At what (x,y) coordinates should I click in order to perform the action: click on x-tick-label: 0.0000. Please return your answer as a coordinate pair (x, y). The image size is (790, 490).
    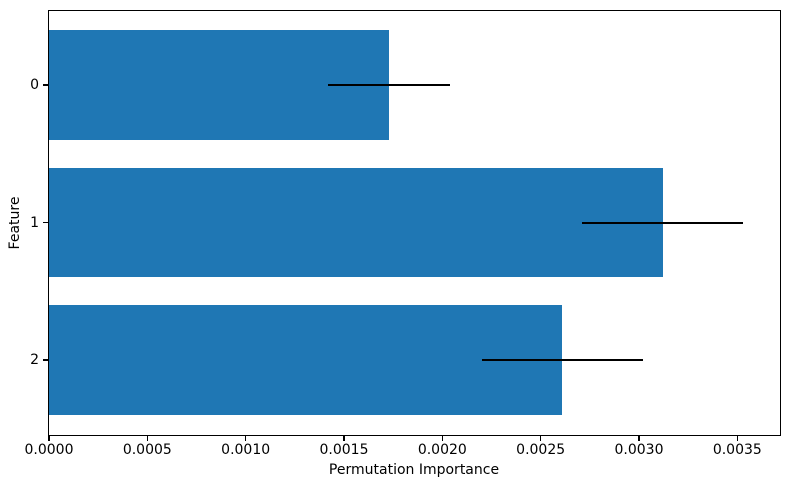
    Looking at the image, I should click on (49, 450).